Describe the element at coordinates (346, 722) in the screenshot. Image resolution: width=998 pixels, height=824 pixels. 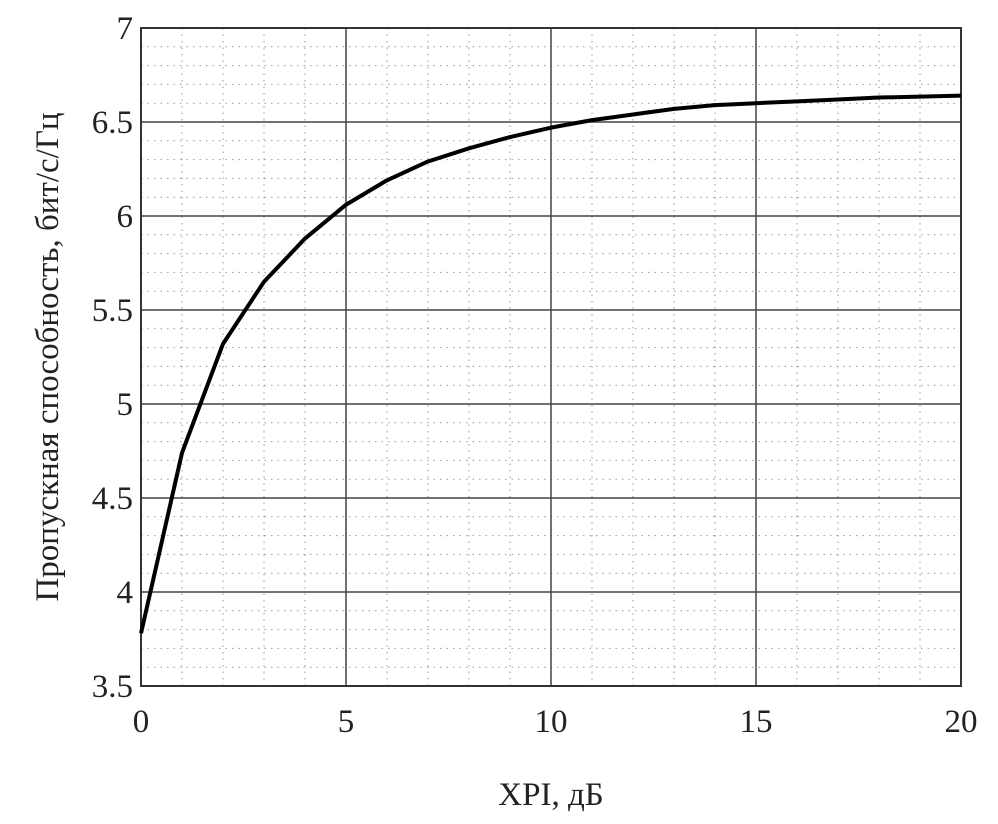
I see `x-tick-label: 5` at that location.